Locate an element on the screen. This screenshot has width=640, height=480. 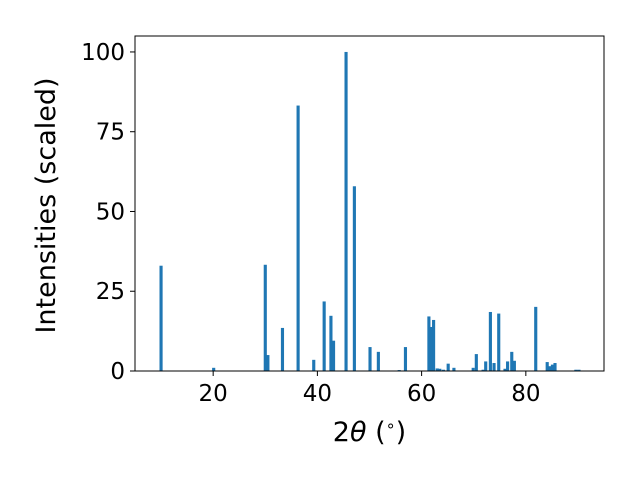
x-tick-label: 80 is located at coordinates (525, 394).